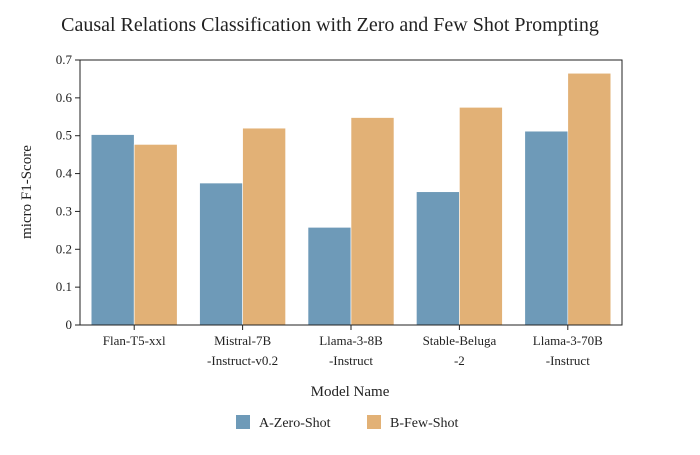  What do you see at coordinates (69, 324) in the screenshot?
I see `y-tick-label: 0` at bounding box center [69, 324].